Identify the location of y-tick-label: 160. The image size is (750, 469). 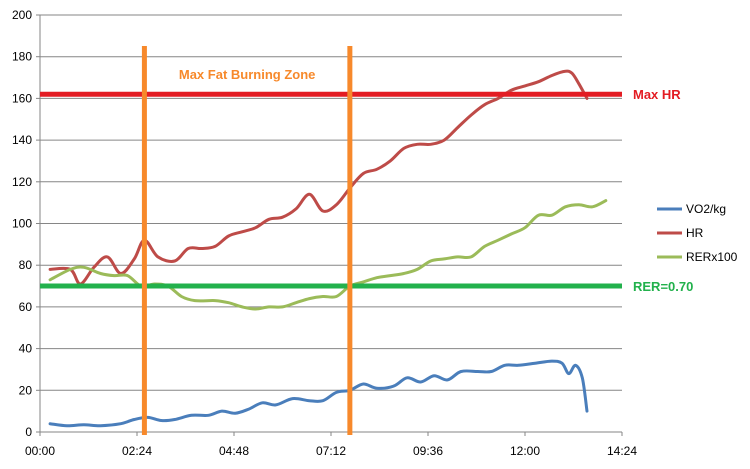
(22, 98).